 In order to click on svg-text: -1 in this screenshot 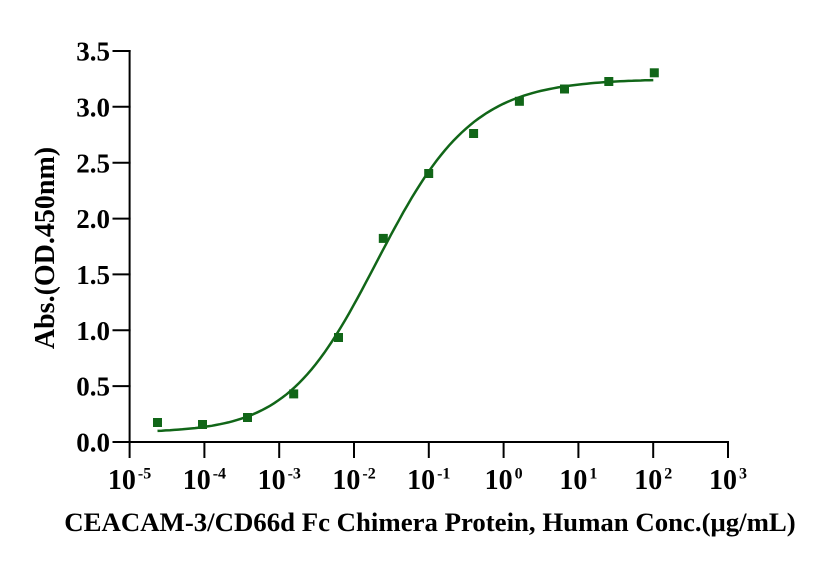, I will do `click(443, 474)`.